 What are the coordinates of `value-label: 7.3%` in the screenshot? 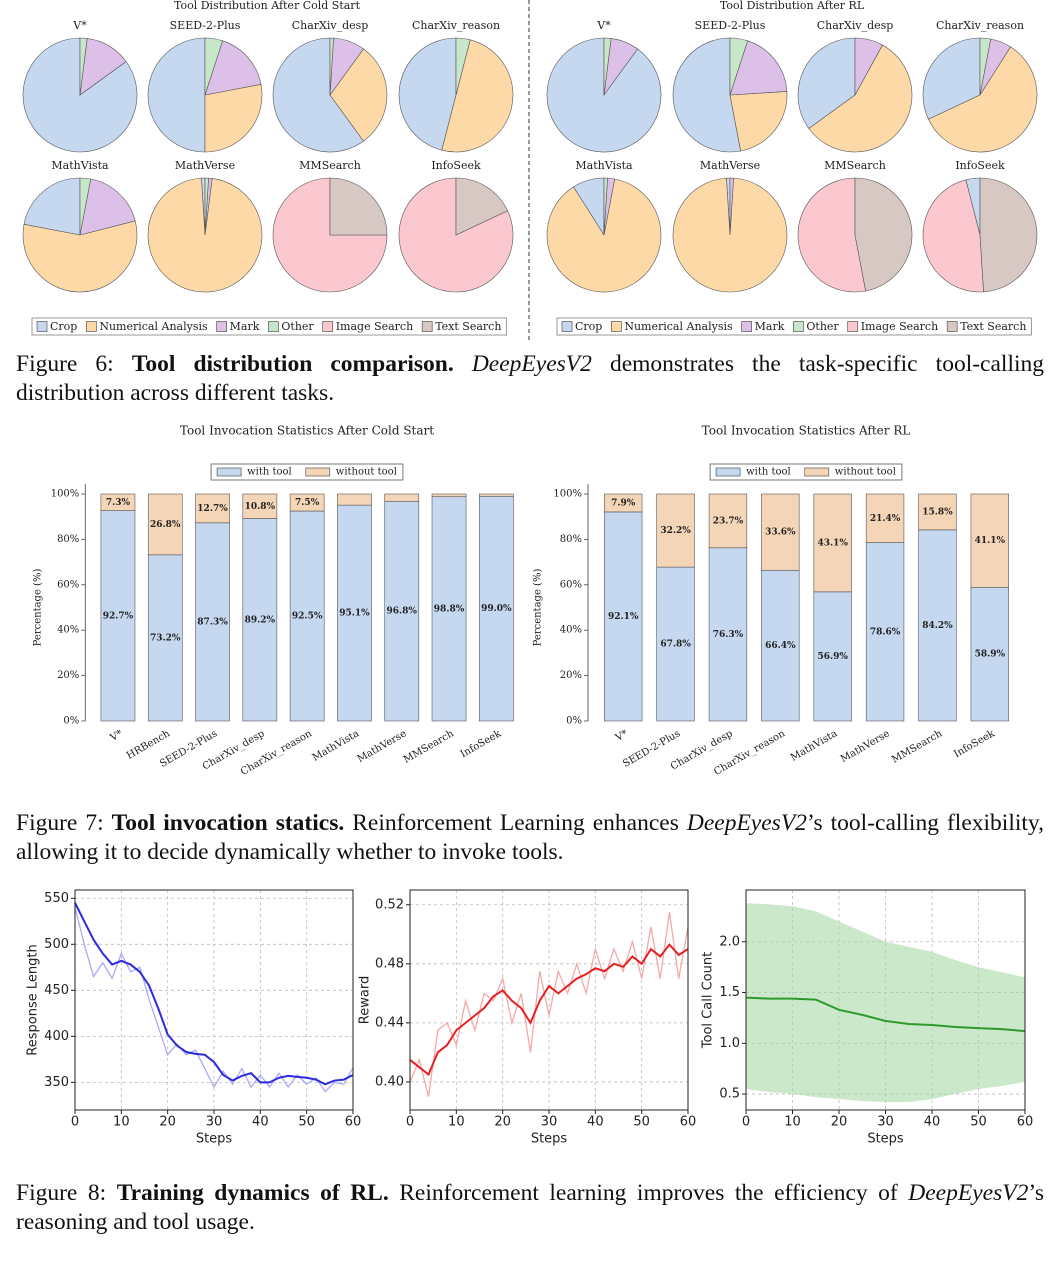 It's located at (118, 503).